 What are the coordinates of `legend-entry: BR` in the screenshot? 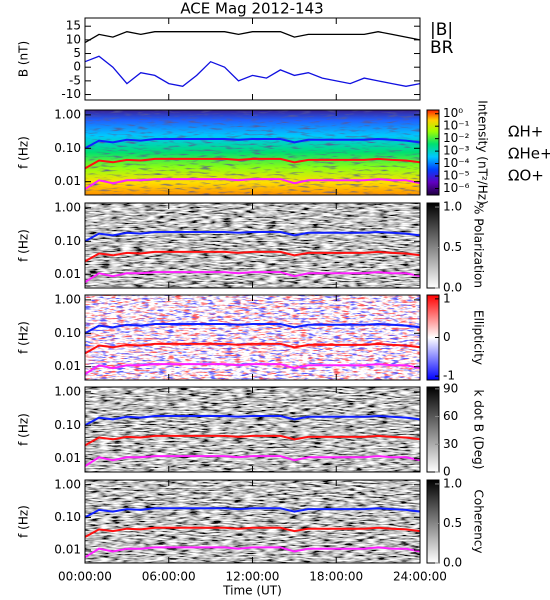 It's located at (442, 48).